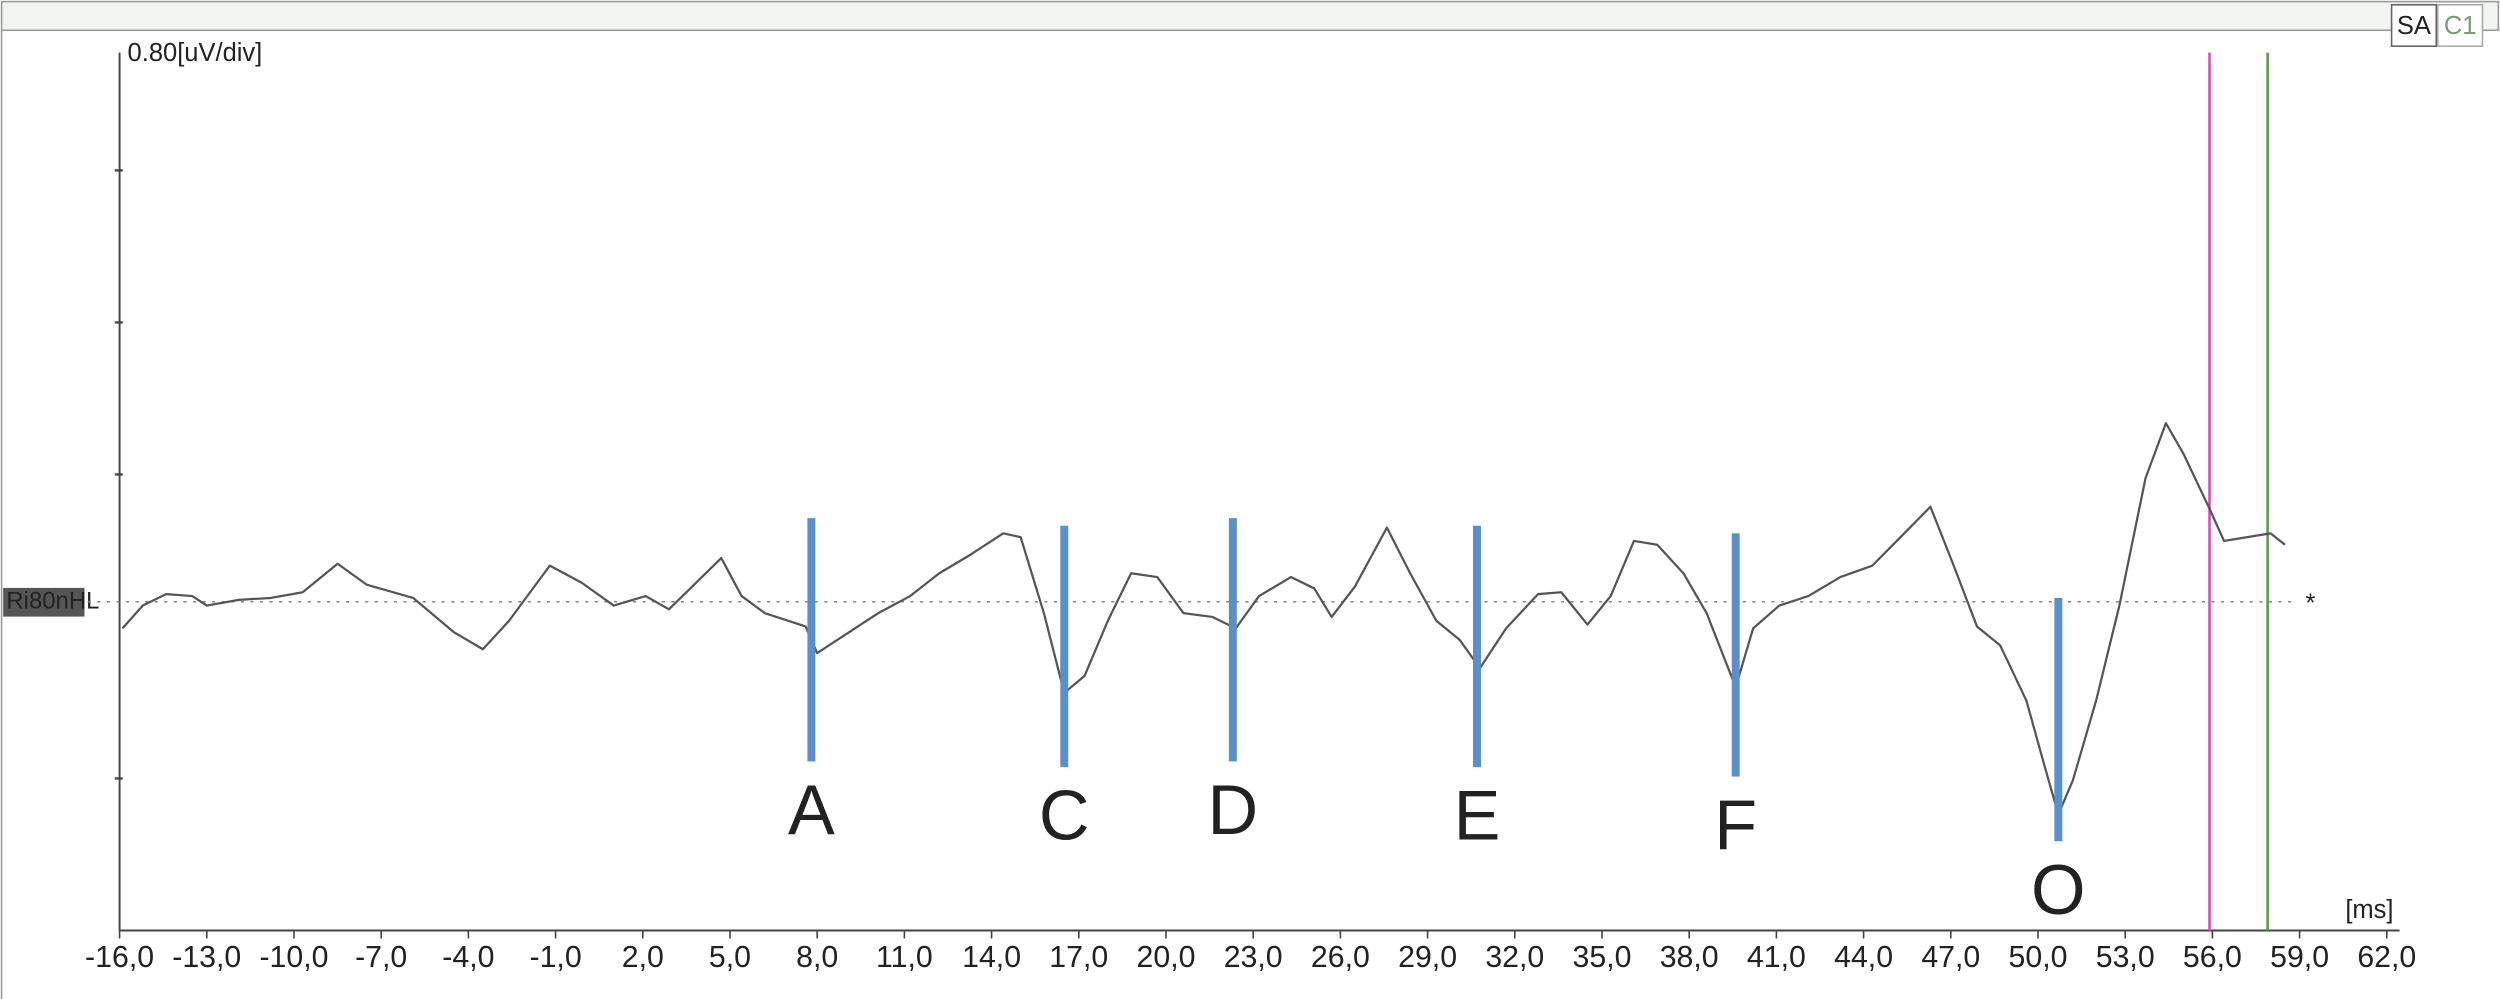 This screenshot has width=2500, height=999. I want to click on x-tick-label: 11,0, so click(904, 957).